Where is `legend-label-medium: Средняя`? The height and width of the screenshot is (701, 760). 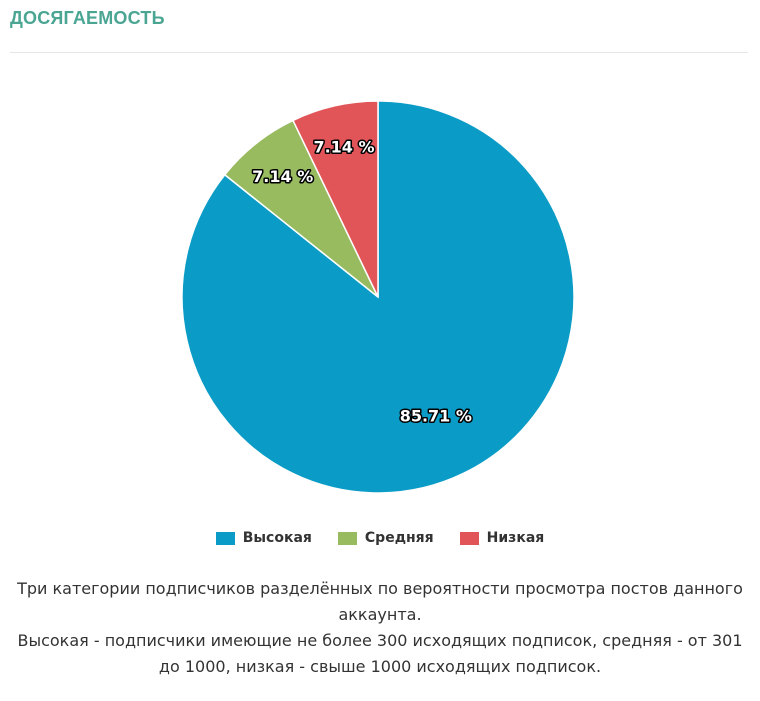
legend-label-medium: Средняя is located at coordinates (399, 538).